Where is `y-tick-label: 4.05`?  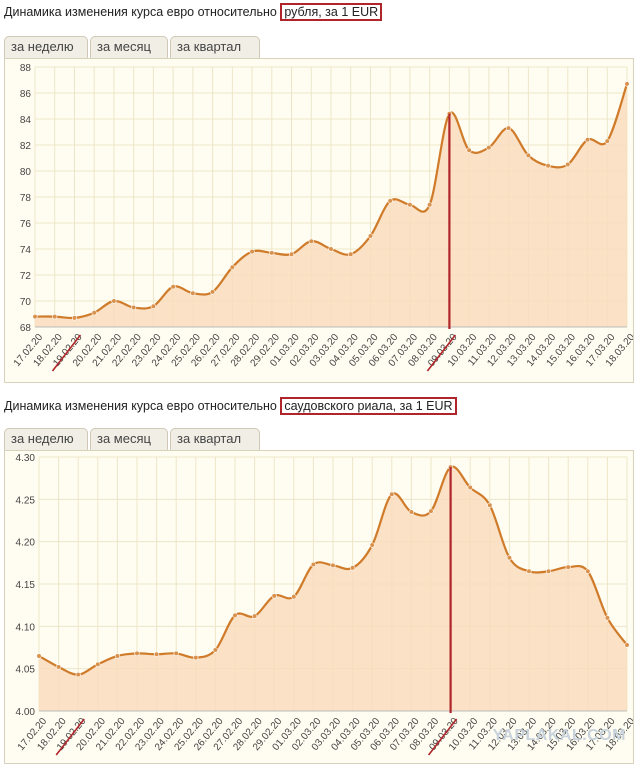 y-tick-label: 4.05 is located at coordinates (26, 670).